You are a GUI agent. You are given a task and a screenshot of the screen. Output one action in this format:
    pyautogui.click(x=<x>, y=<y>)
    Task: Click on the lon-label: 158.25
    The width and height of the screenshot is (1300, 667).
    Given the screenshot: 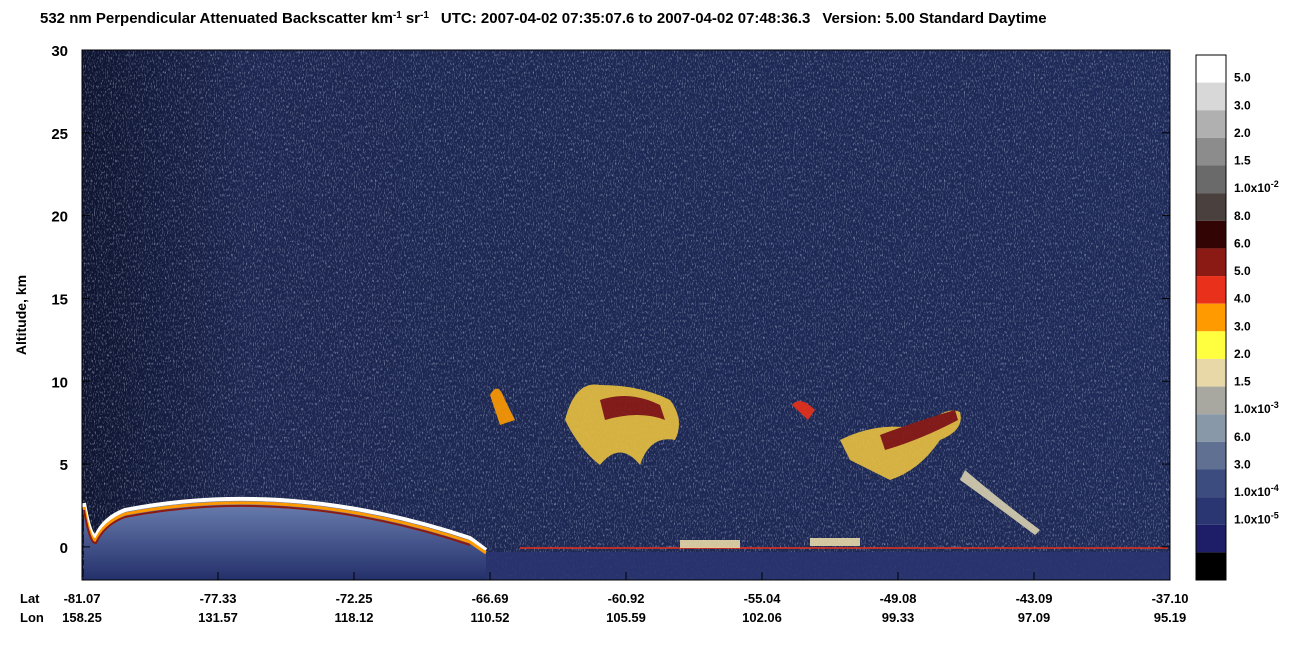 What is the action you would take?
    pyautogui.click(x=82, y=617)
    